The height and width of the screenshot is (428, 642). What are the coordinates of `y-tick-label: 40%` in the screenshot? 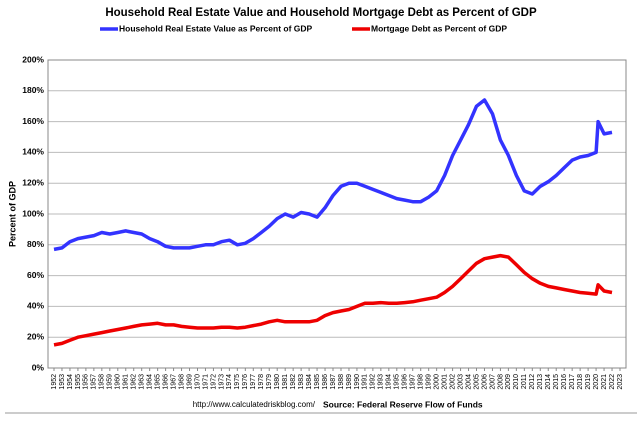 It's located at (35, 306).